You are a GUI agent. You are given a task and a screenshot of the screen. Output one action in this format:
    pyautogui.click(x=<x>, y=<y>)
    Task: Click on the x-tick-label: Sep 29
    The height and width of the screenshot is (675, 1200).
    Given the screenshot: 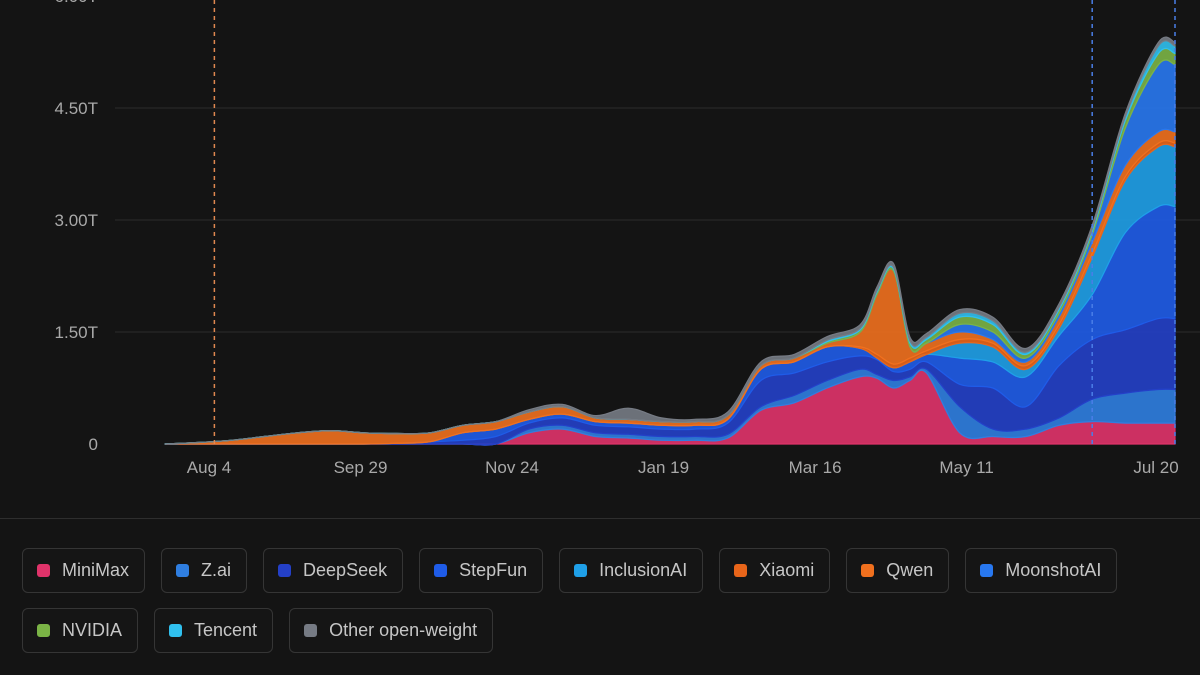 What is the action you would take?
    pyautogui.click(x=361, y=467)
    